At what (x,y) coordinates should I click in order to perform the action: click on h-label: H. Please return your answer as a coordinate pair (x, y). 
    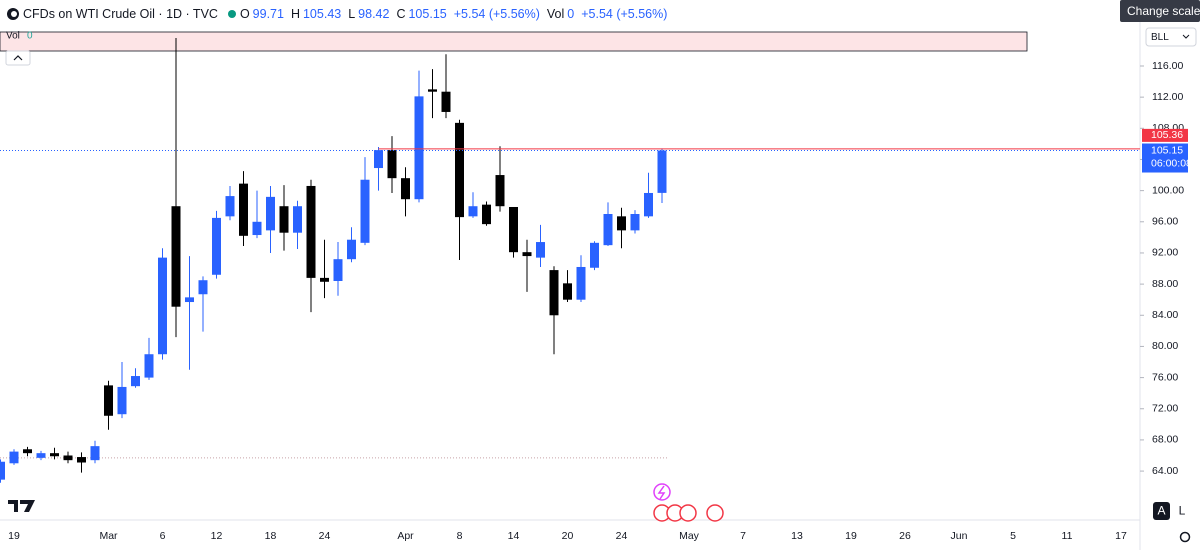
    Looking at the image, I should click on (295, 14).